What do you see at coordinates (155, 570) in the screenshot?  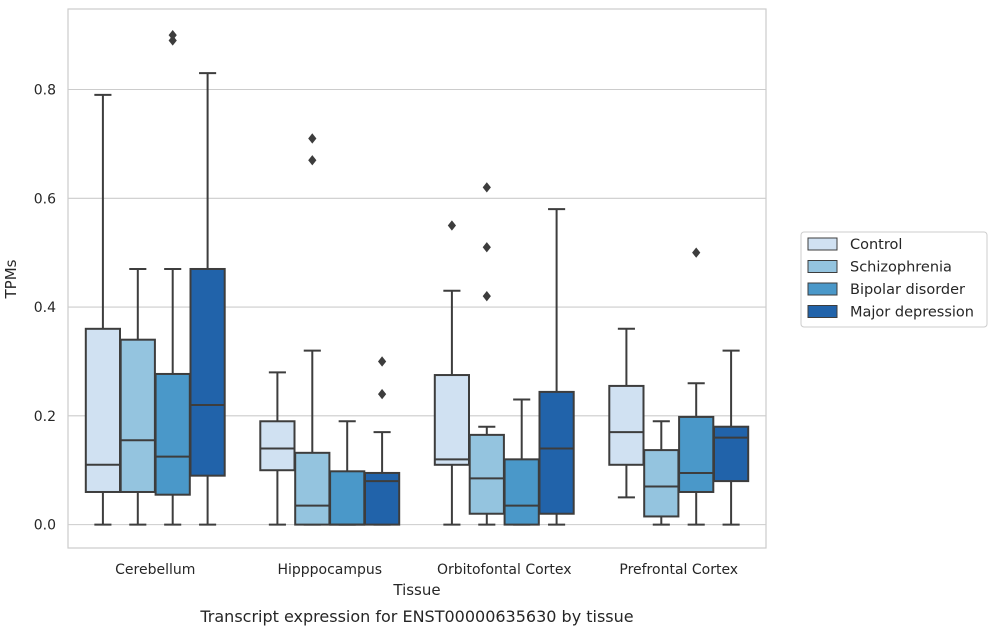 I see `x-tick-label: Cerebellum` at bounding box center [155, 570].